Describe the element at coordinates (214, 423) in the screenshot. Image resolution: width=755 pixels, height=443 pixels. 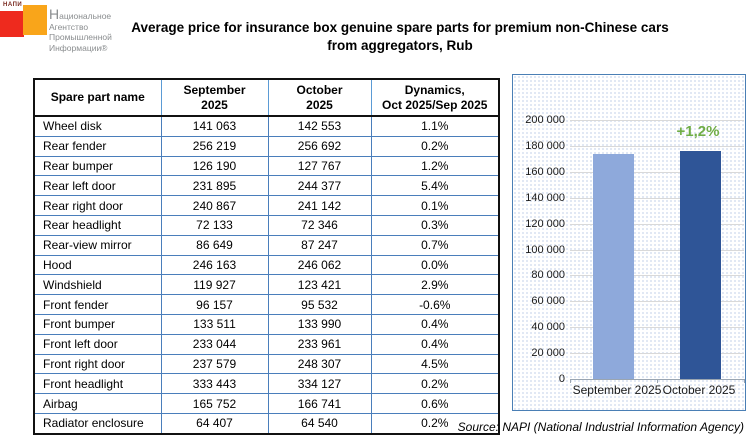
I see `september-price-cell: 64 407` at that location.